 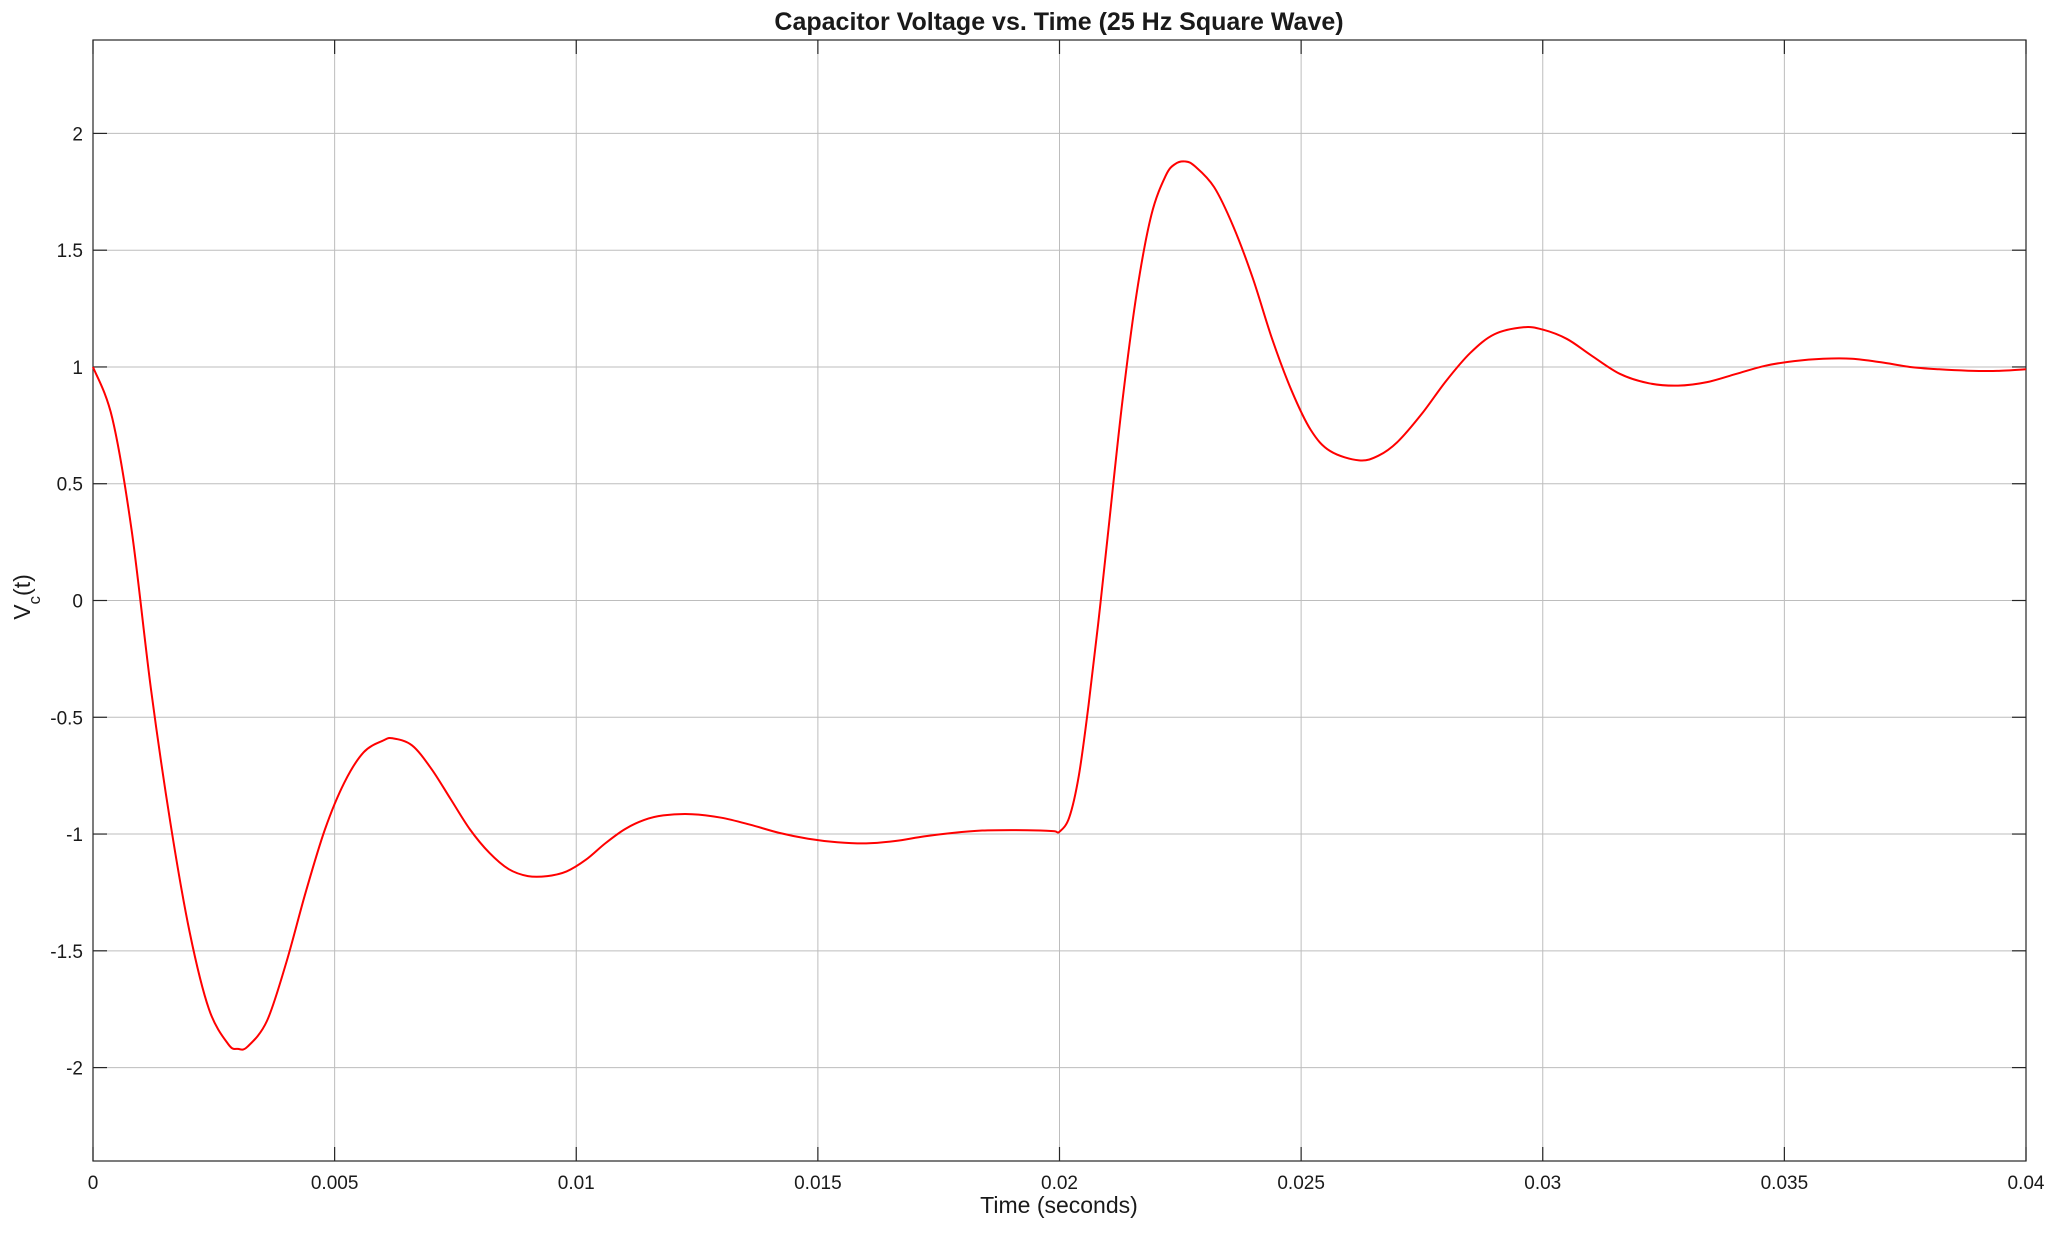 What do you see at coordinates (77, 368) in the screenshot?
I see `y-tick-label: 1` at bounding box center [77, 368].